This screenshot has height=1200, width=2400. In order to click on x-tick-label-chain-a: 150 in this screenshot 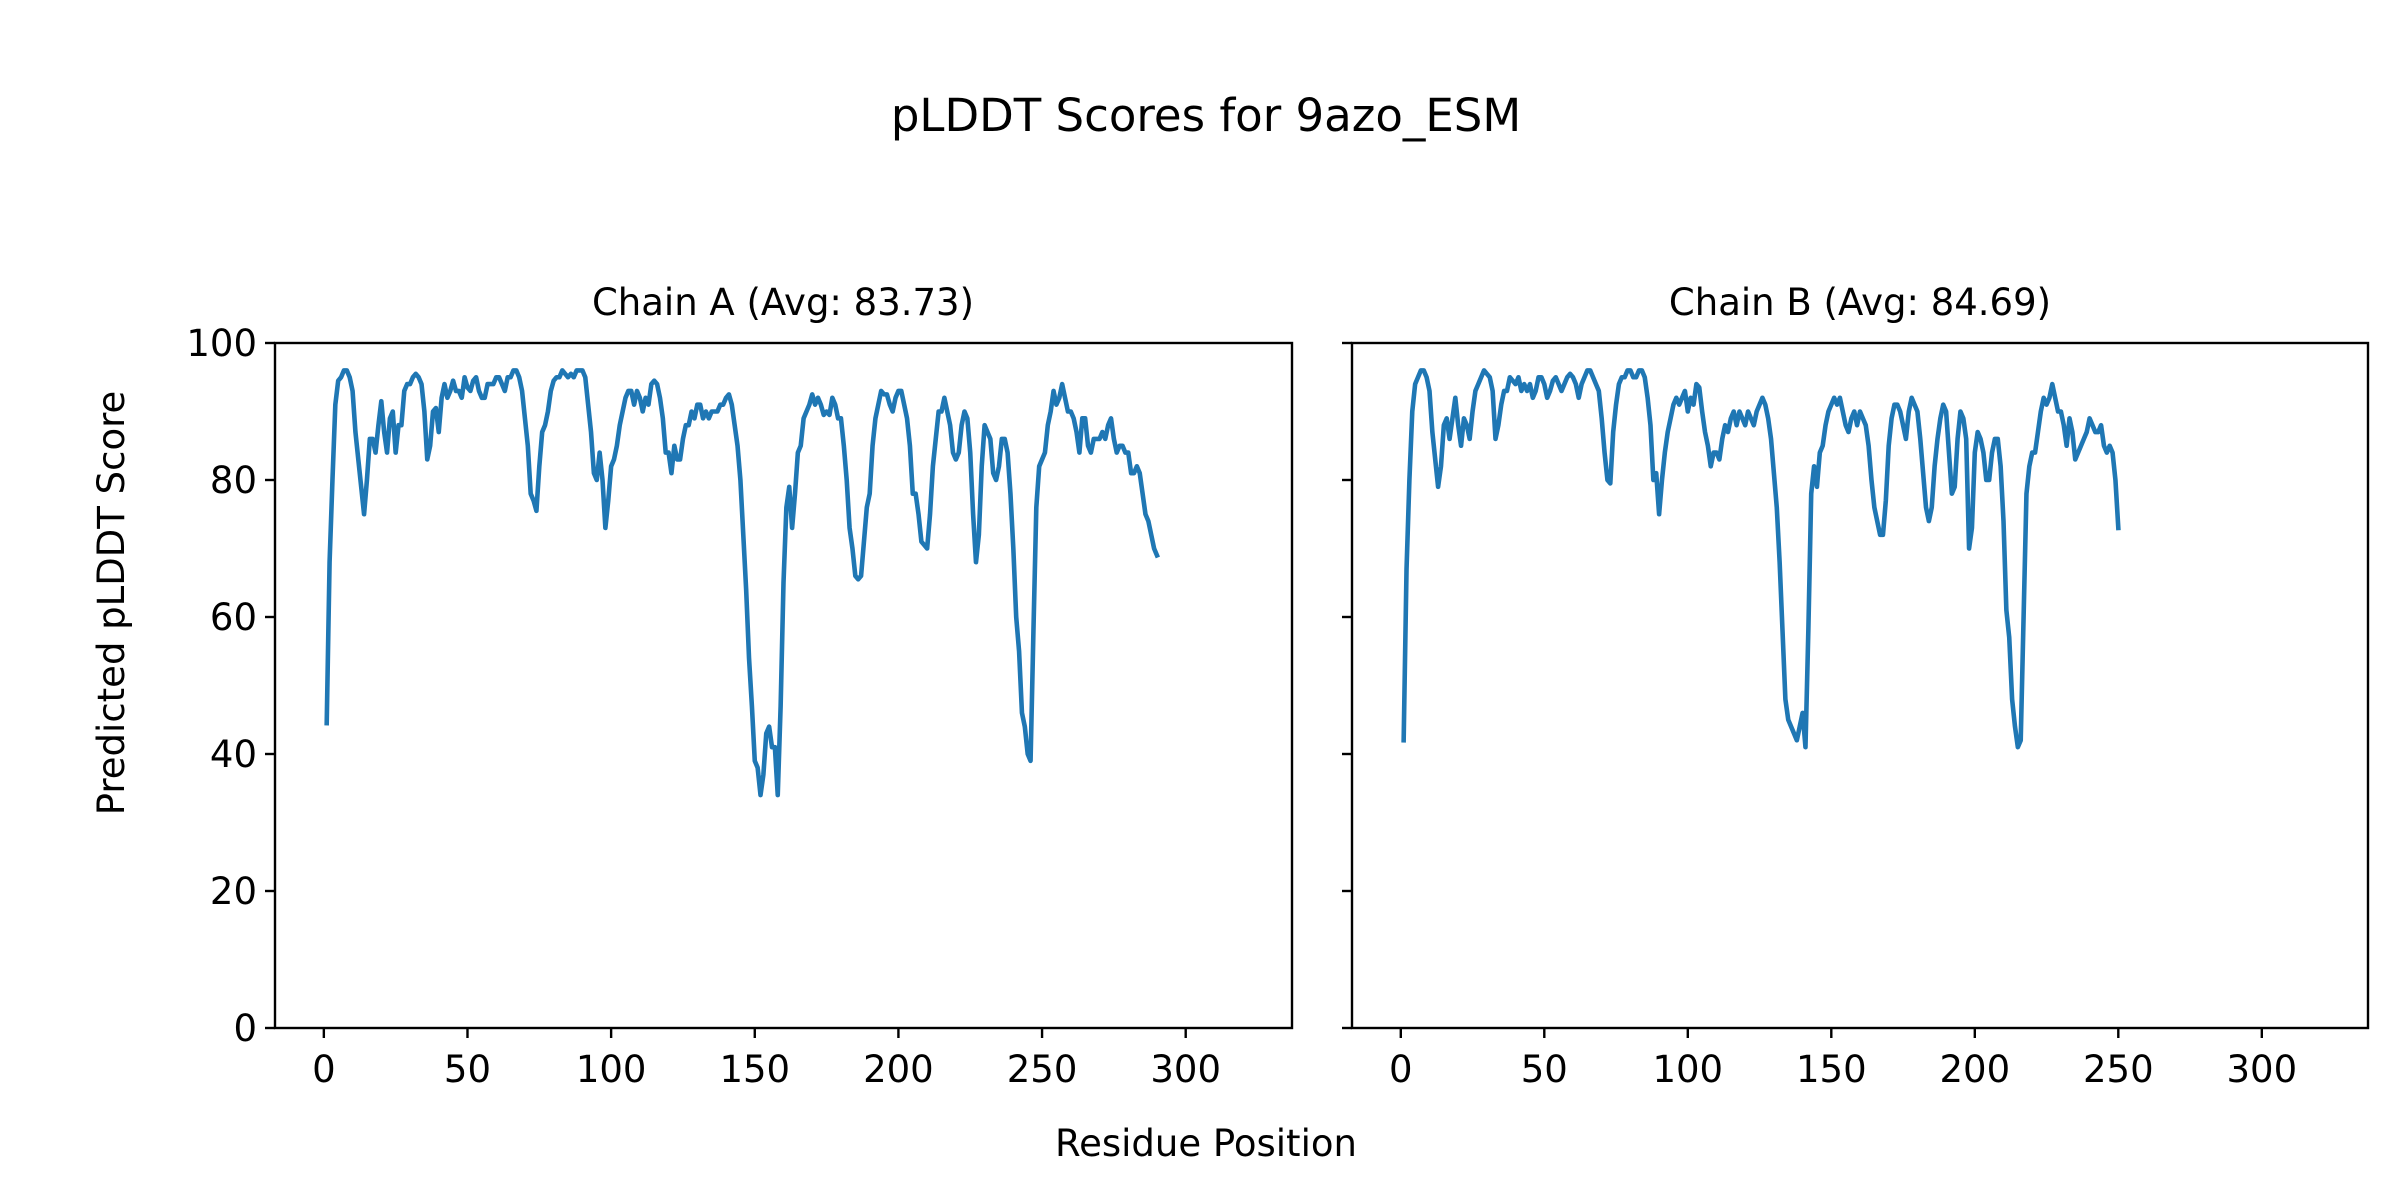, I will do `click(754, 1069)`.